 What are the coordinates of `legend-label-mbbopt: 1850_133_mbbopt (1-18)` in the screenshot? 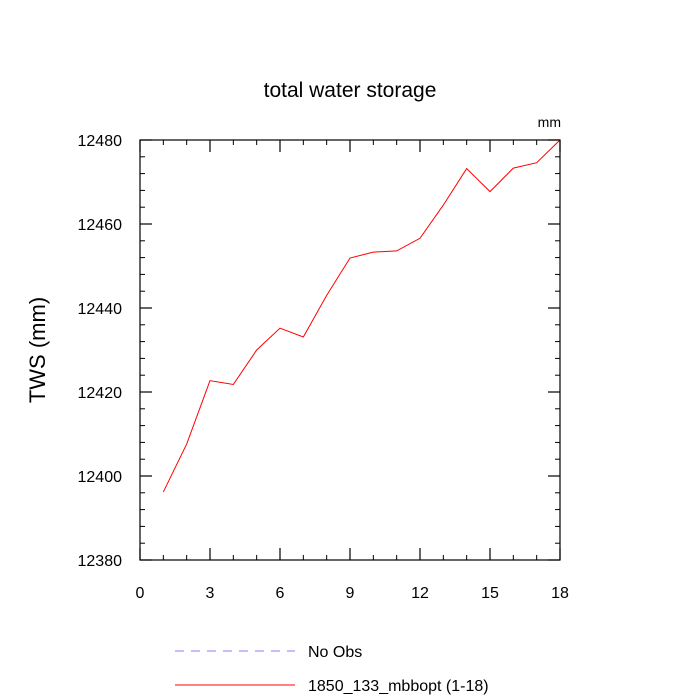 It's located at (398, 686).